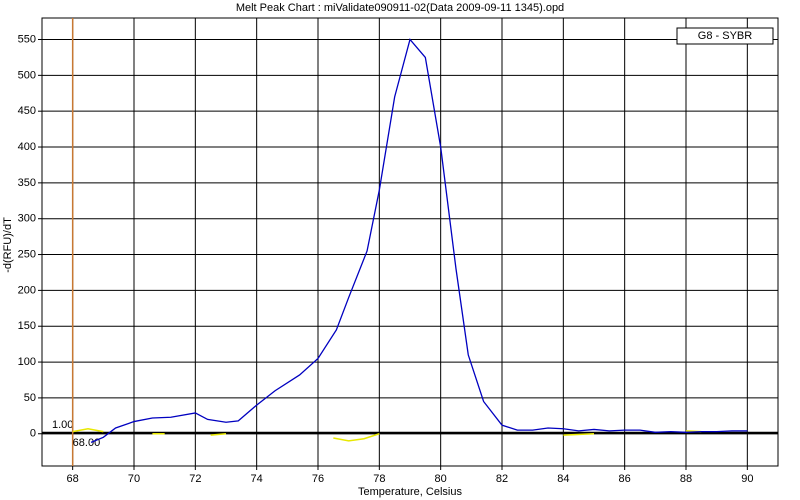 The image size is (800, 500). What do you see at coordinates (8, 245) in the screenshot?
I see `y-axis-label: -d(RFU)/dT` at bounding box center [8, 245].